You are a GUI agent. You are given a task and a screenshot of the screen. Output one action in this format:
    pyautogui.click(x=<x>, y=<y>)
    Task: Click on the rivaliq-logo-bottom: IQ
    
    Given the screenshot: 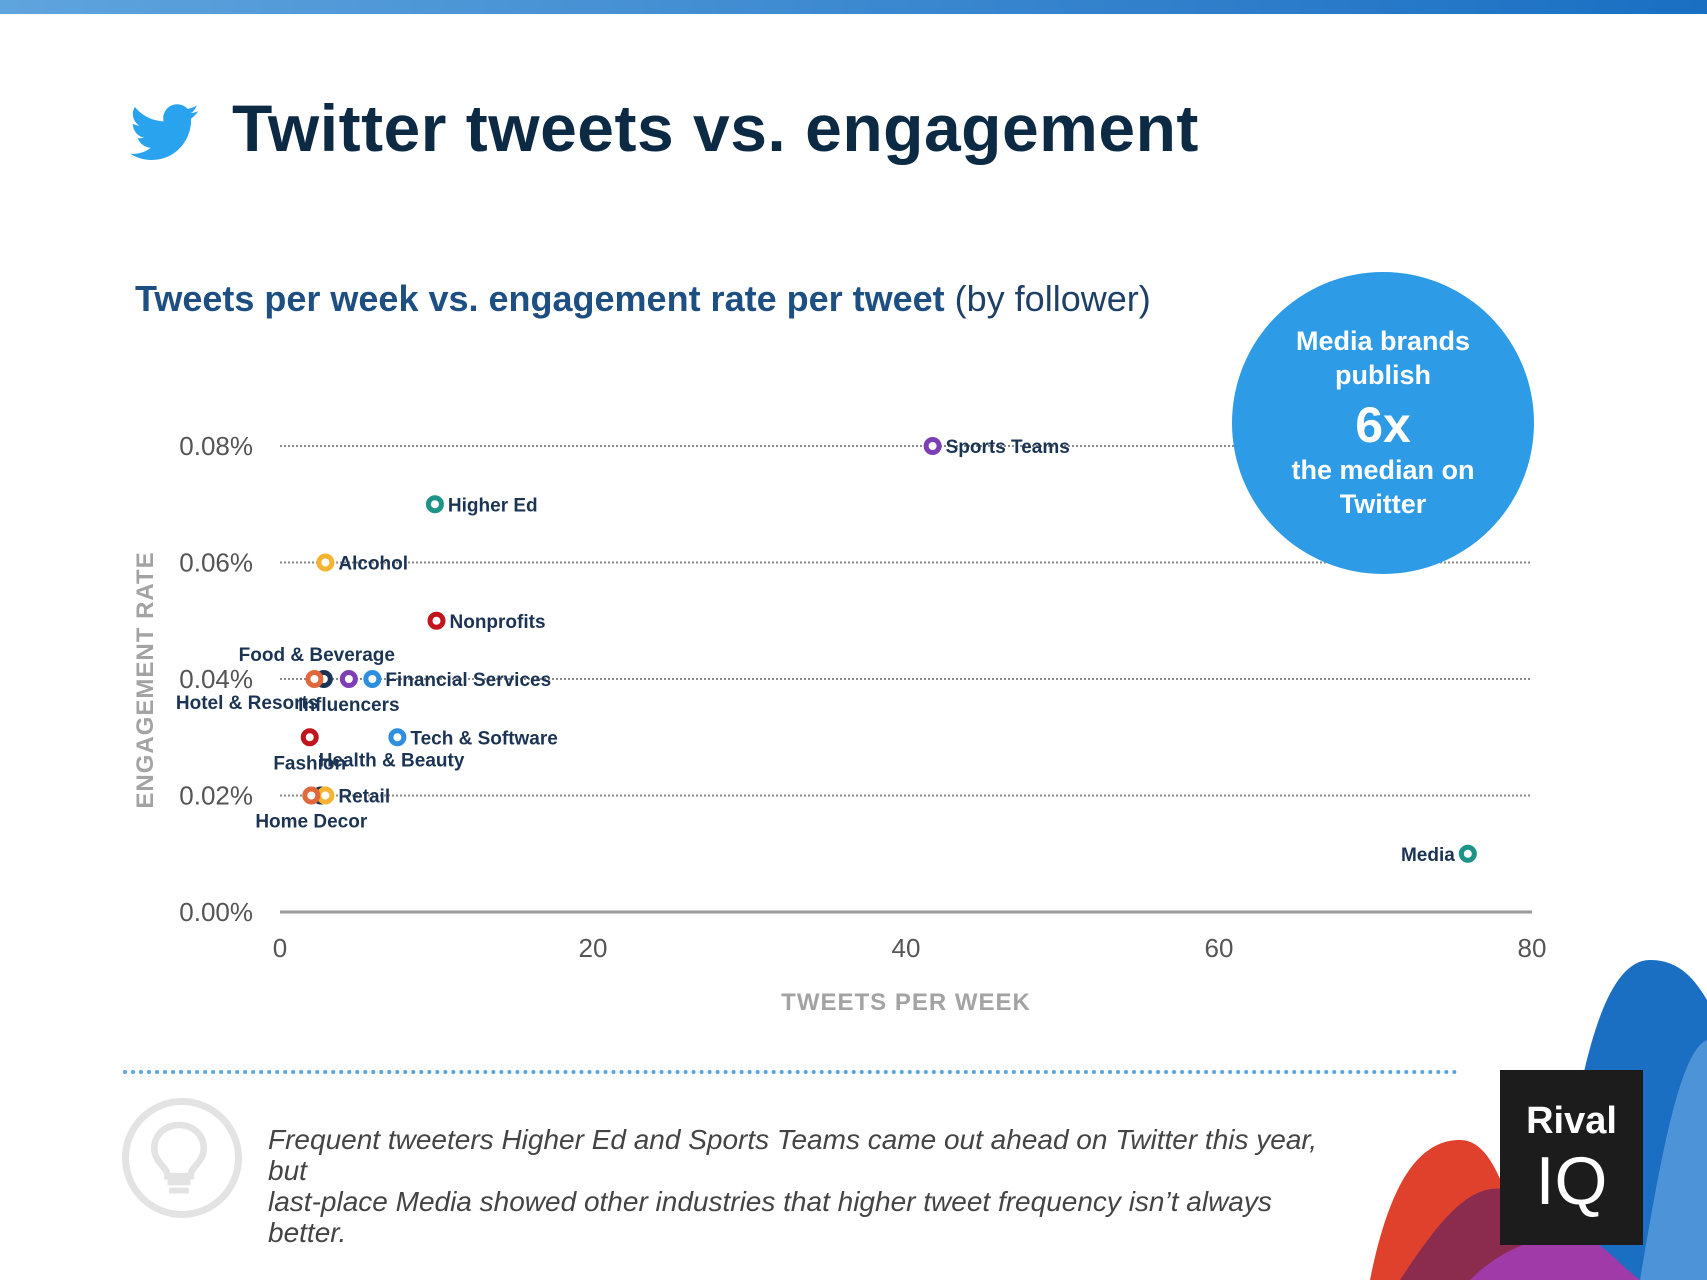 What is the action you would take?
    pyautogui.click(x=1571, y=1181)
    